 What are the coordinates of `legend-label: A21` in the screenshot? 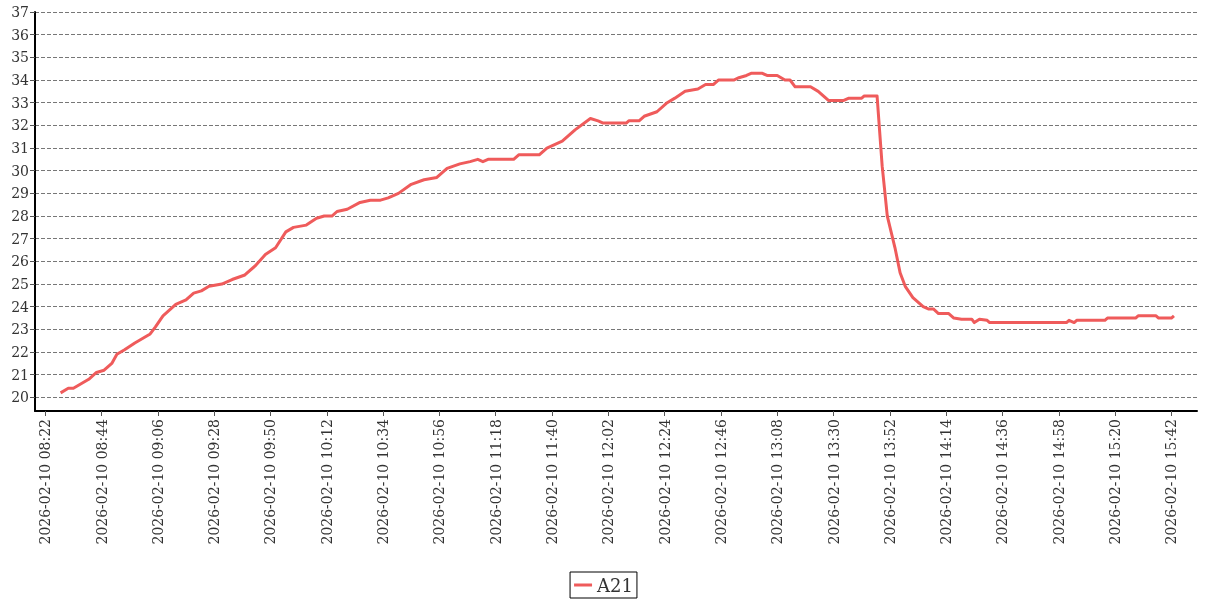 It's located at (614, 585).